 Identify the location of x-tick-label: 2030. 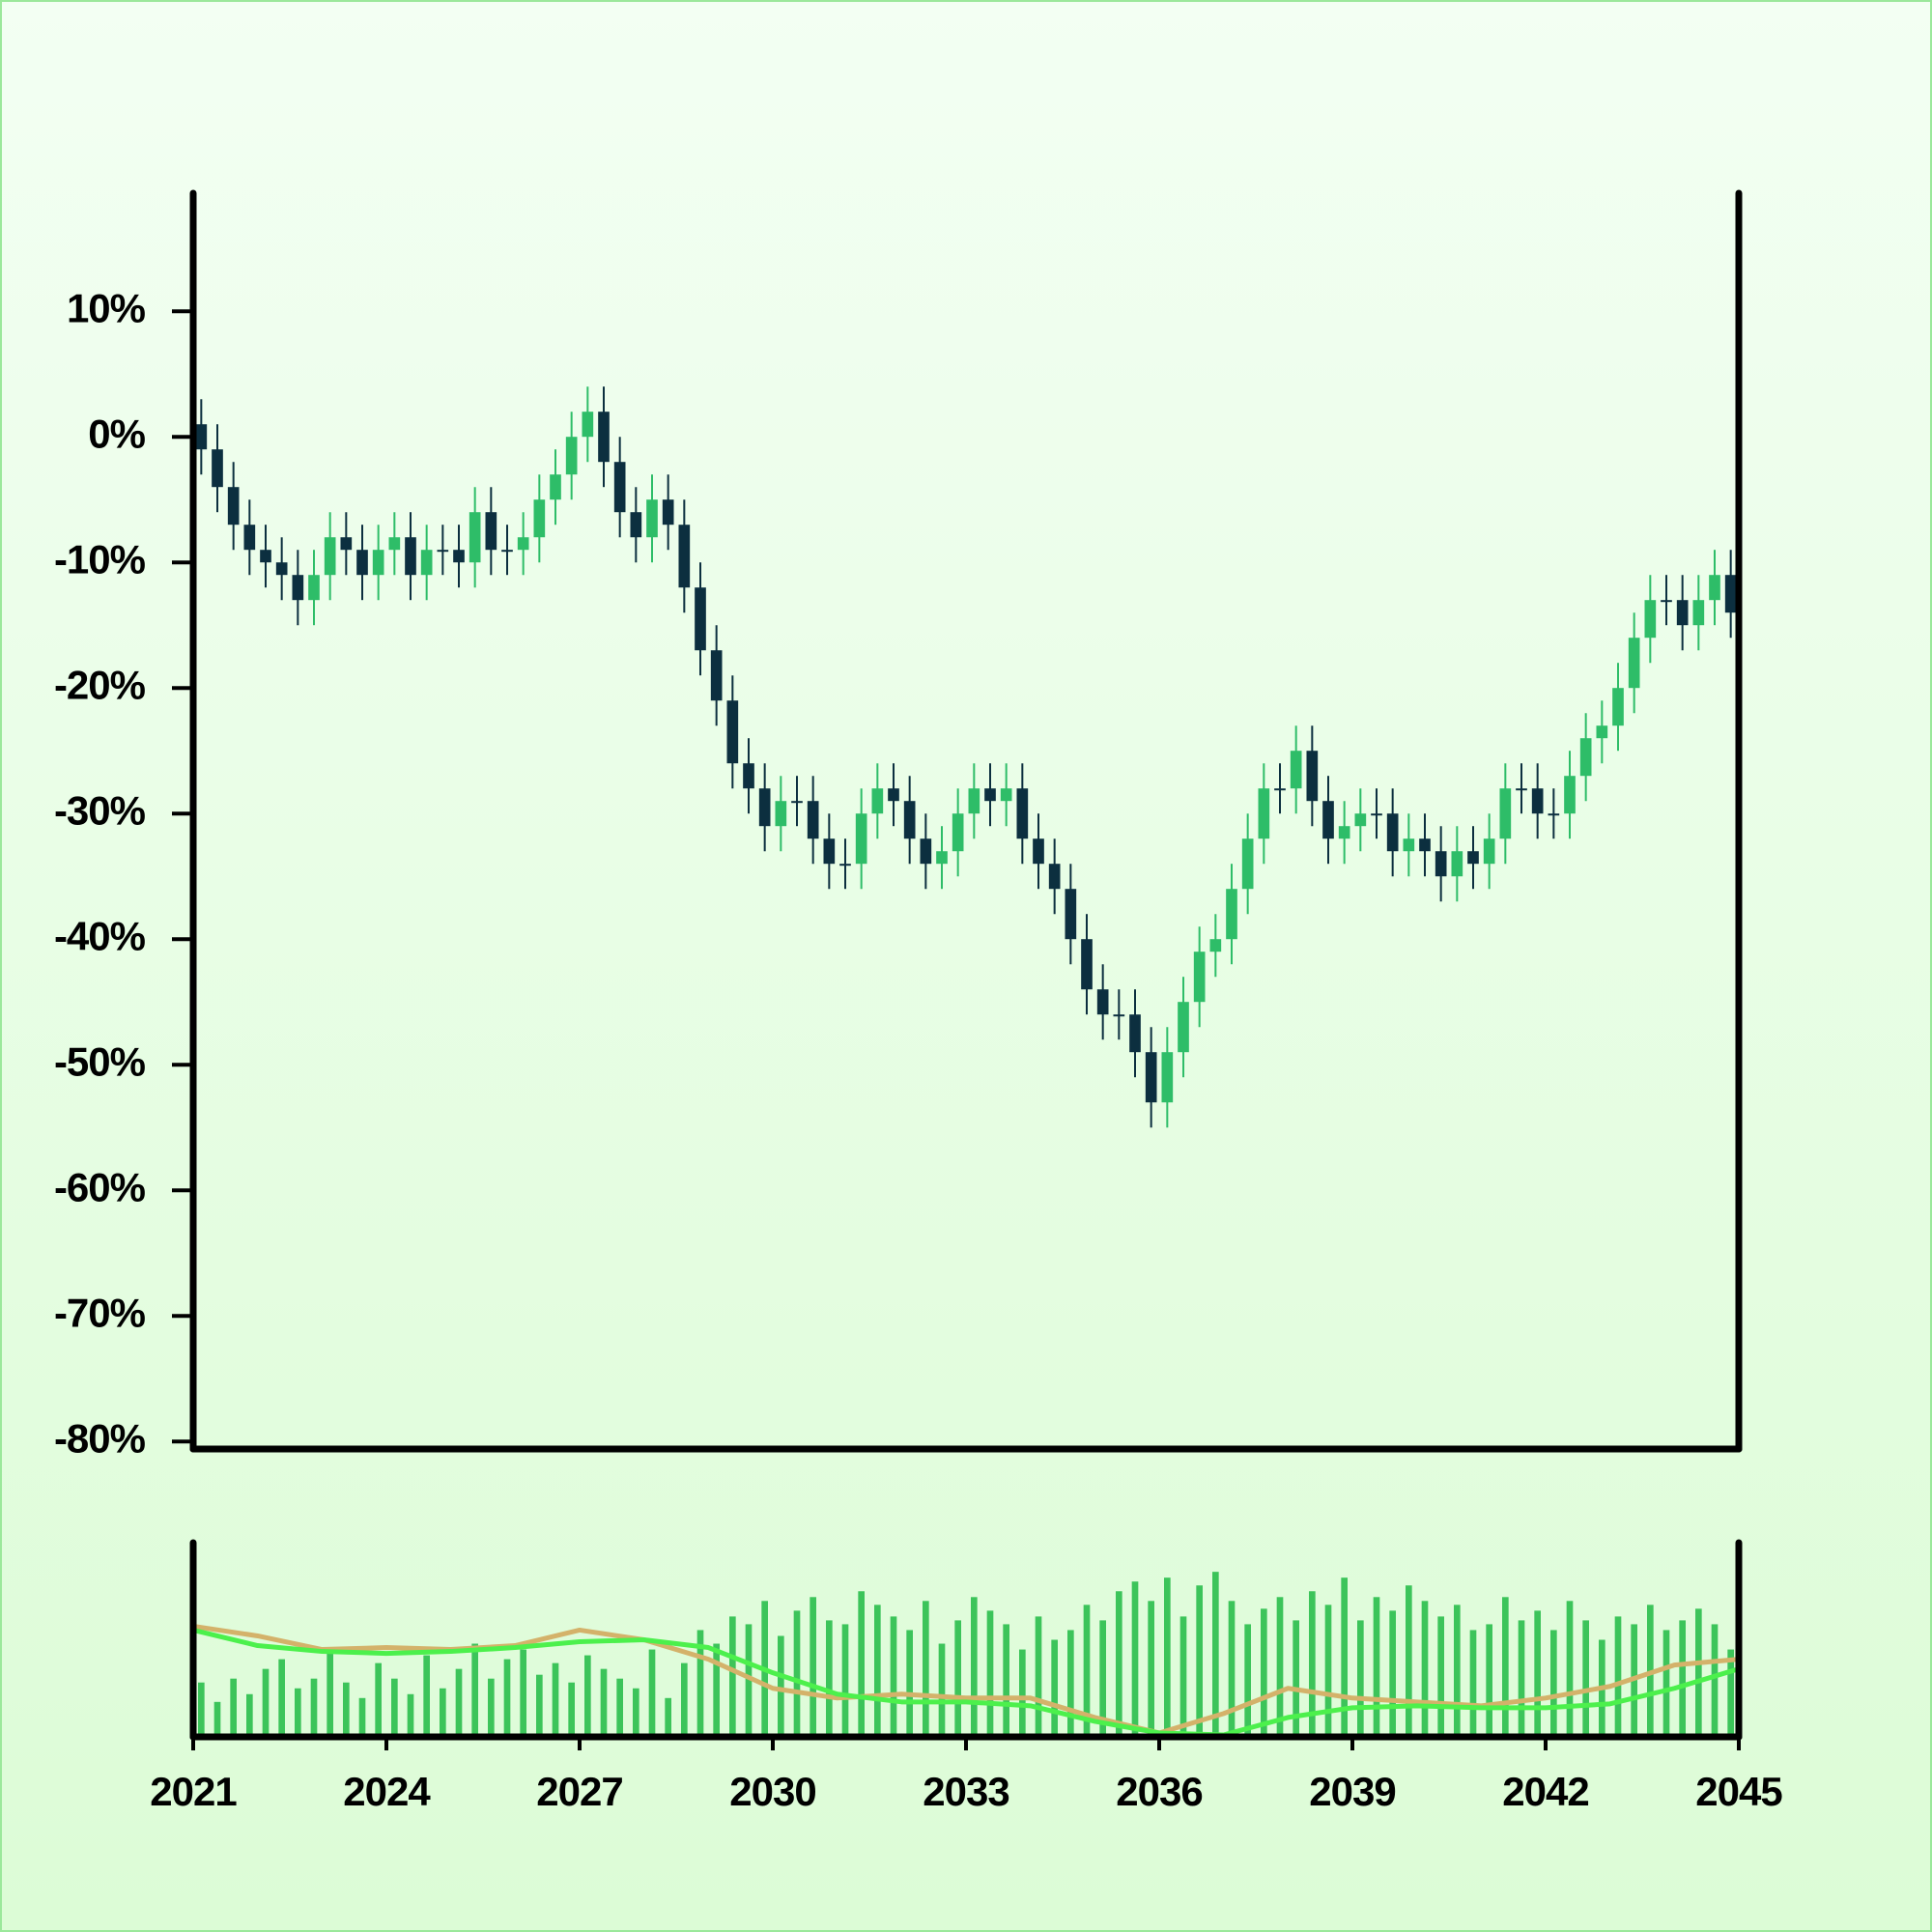
(772, 1791).